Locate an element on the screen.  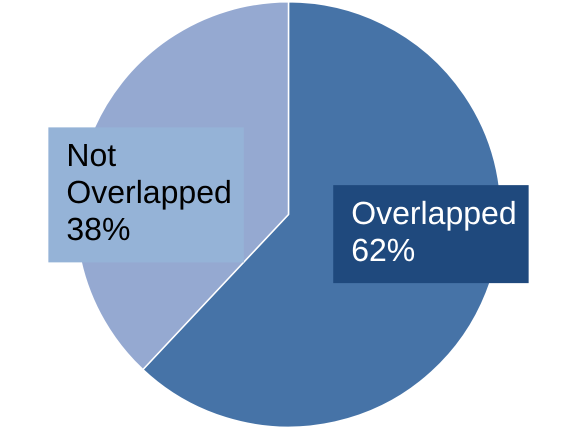
slice-label: Overlapped is located at coordinates (434, 212).